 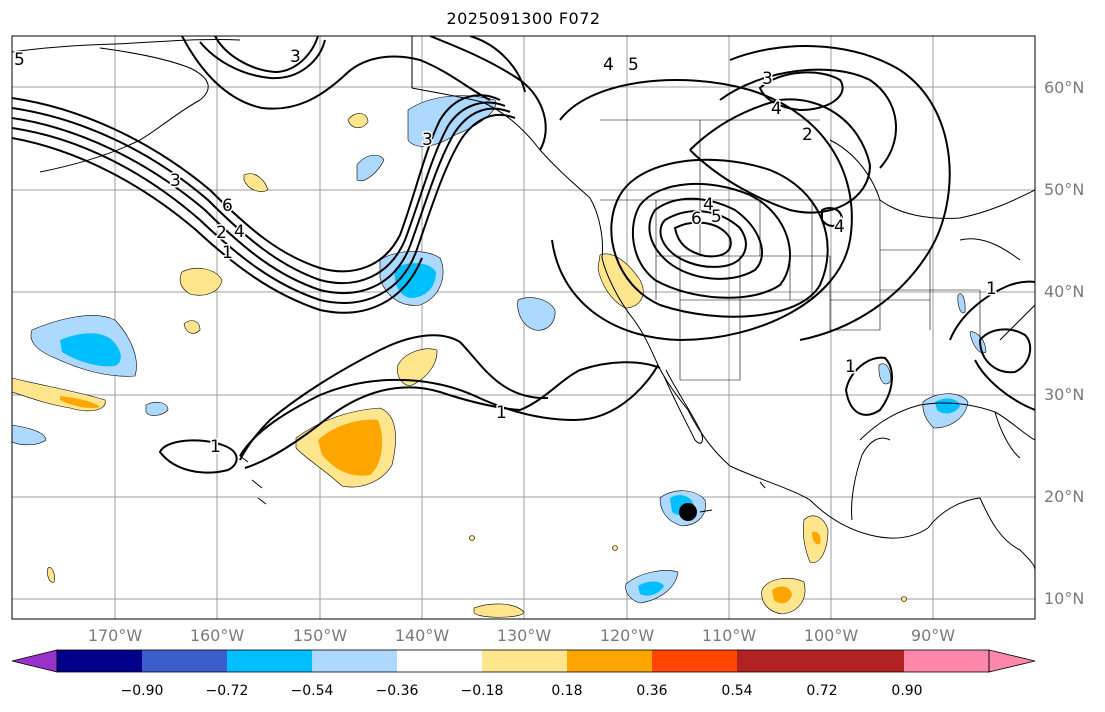 What do you see at coordinates (831, 635) in the screenshot?
I see `lon-label: 100°W` at bounding box center [831, 635].